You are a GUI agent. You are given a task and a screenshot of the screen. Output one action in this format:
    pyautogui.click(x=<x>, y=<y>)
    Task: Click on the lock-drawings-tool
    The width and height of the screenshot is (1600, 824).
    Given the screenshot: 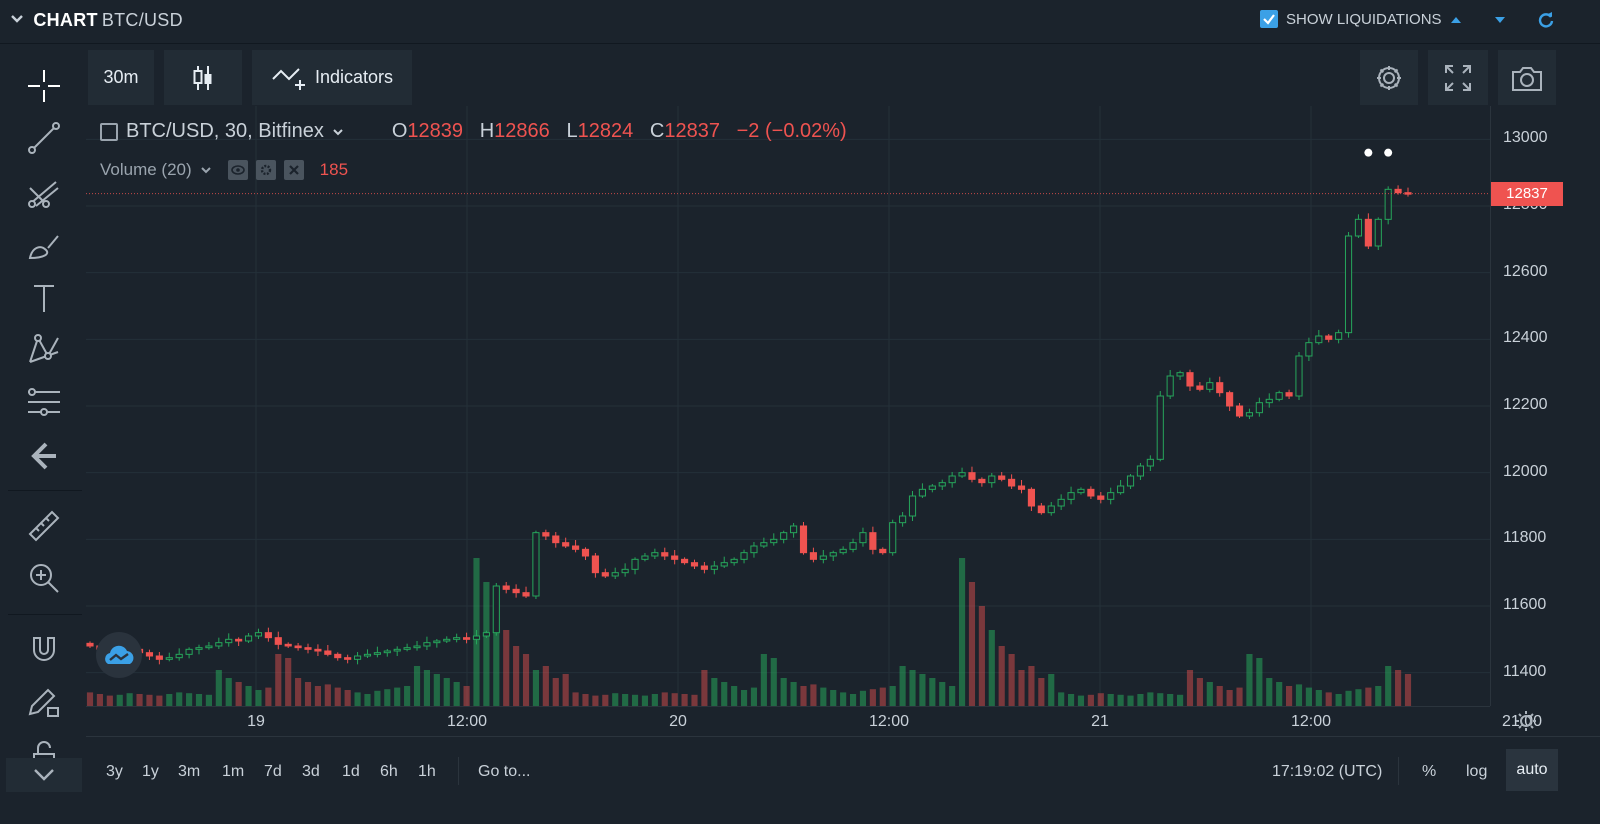 What is the action you would take?
    pyautogui.click(x=44, y=702)
    